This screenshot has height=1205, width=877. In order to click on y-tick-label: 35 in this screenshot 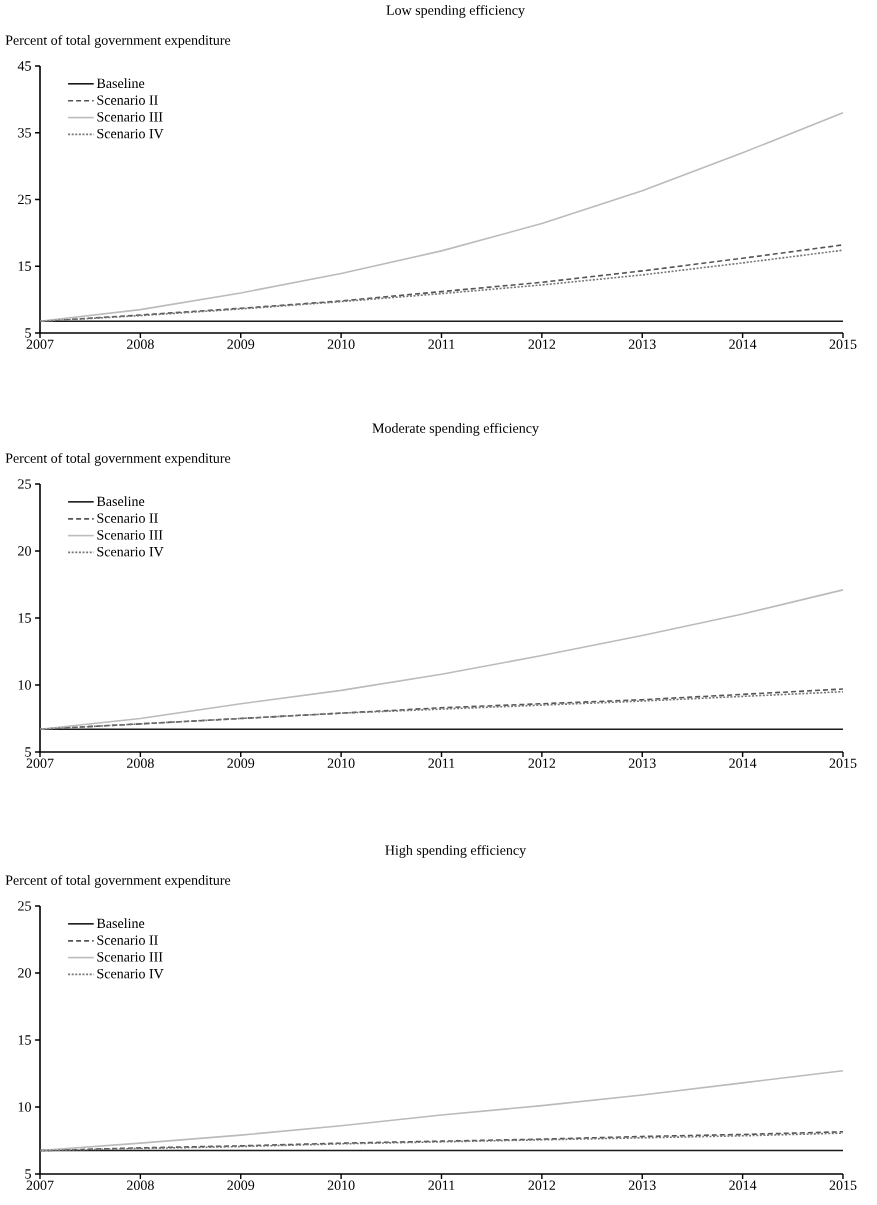, I will do `click(24, 133)`.